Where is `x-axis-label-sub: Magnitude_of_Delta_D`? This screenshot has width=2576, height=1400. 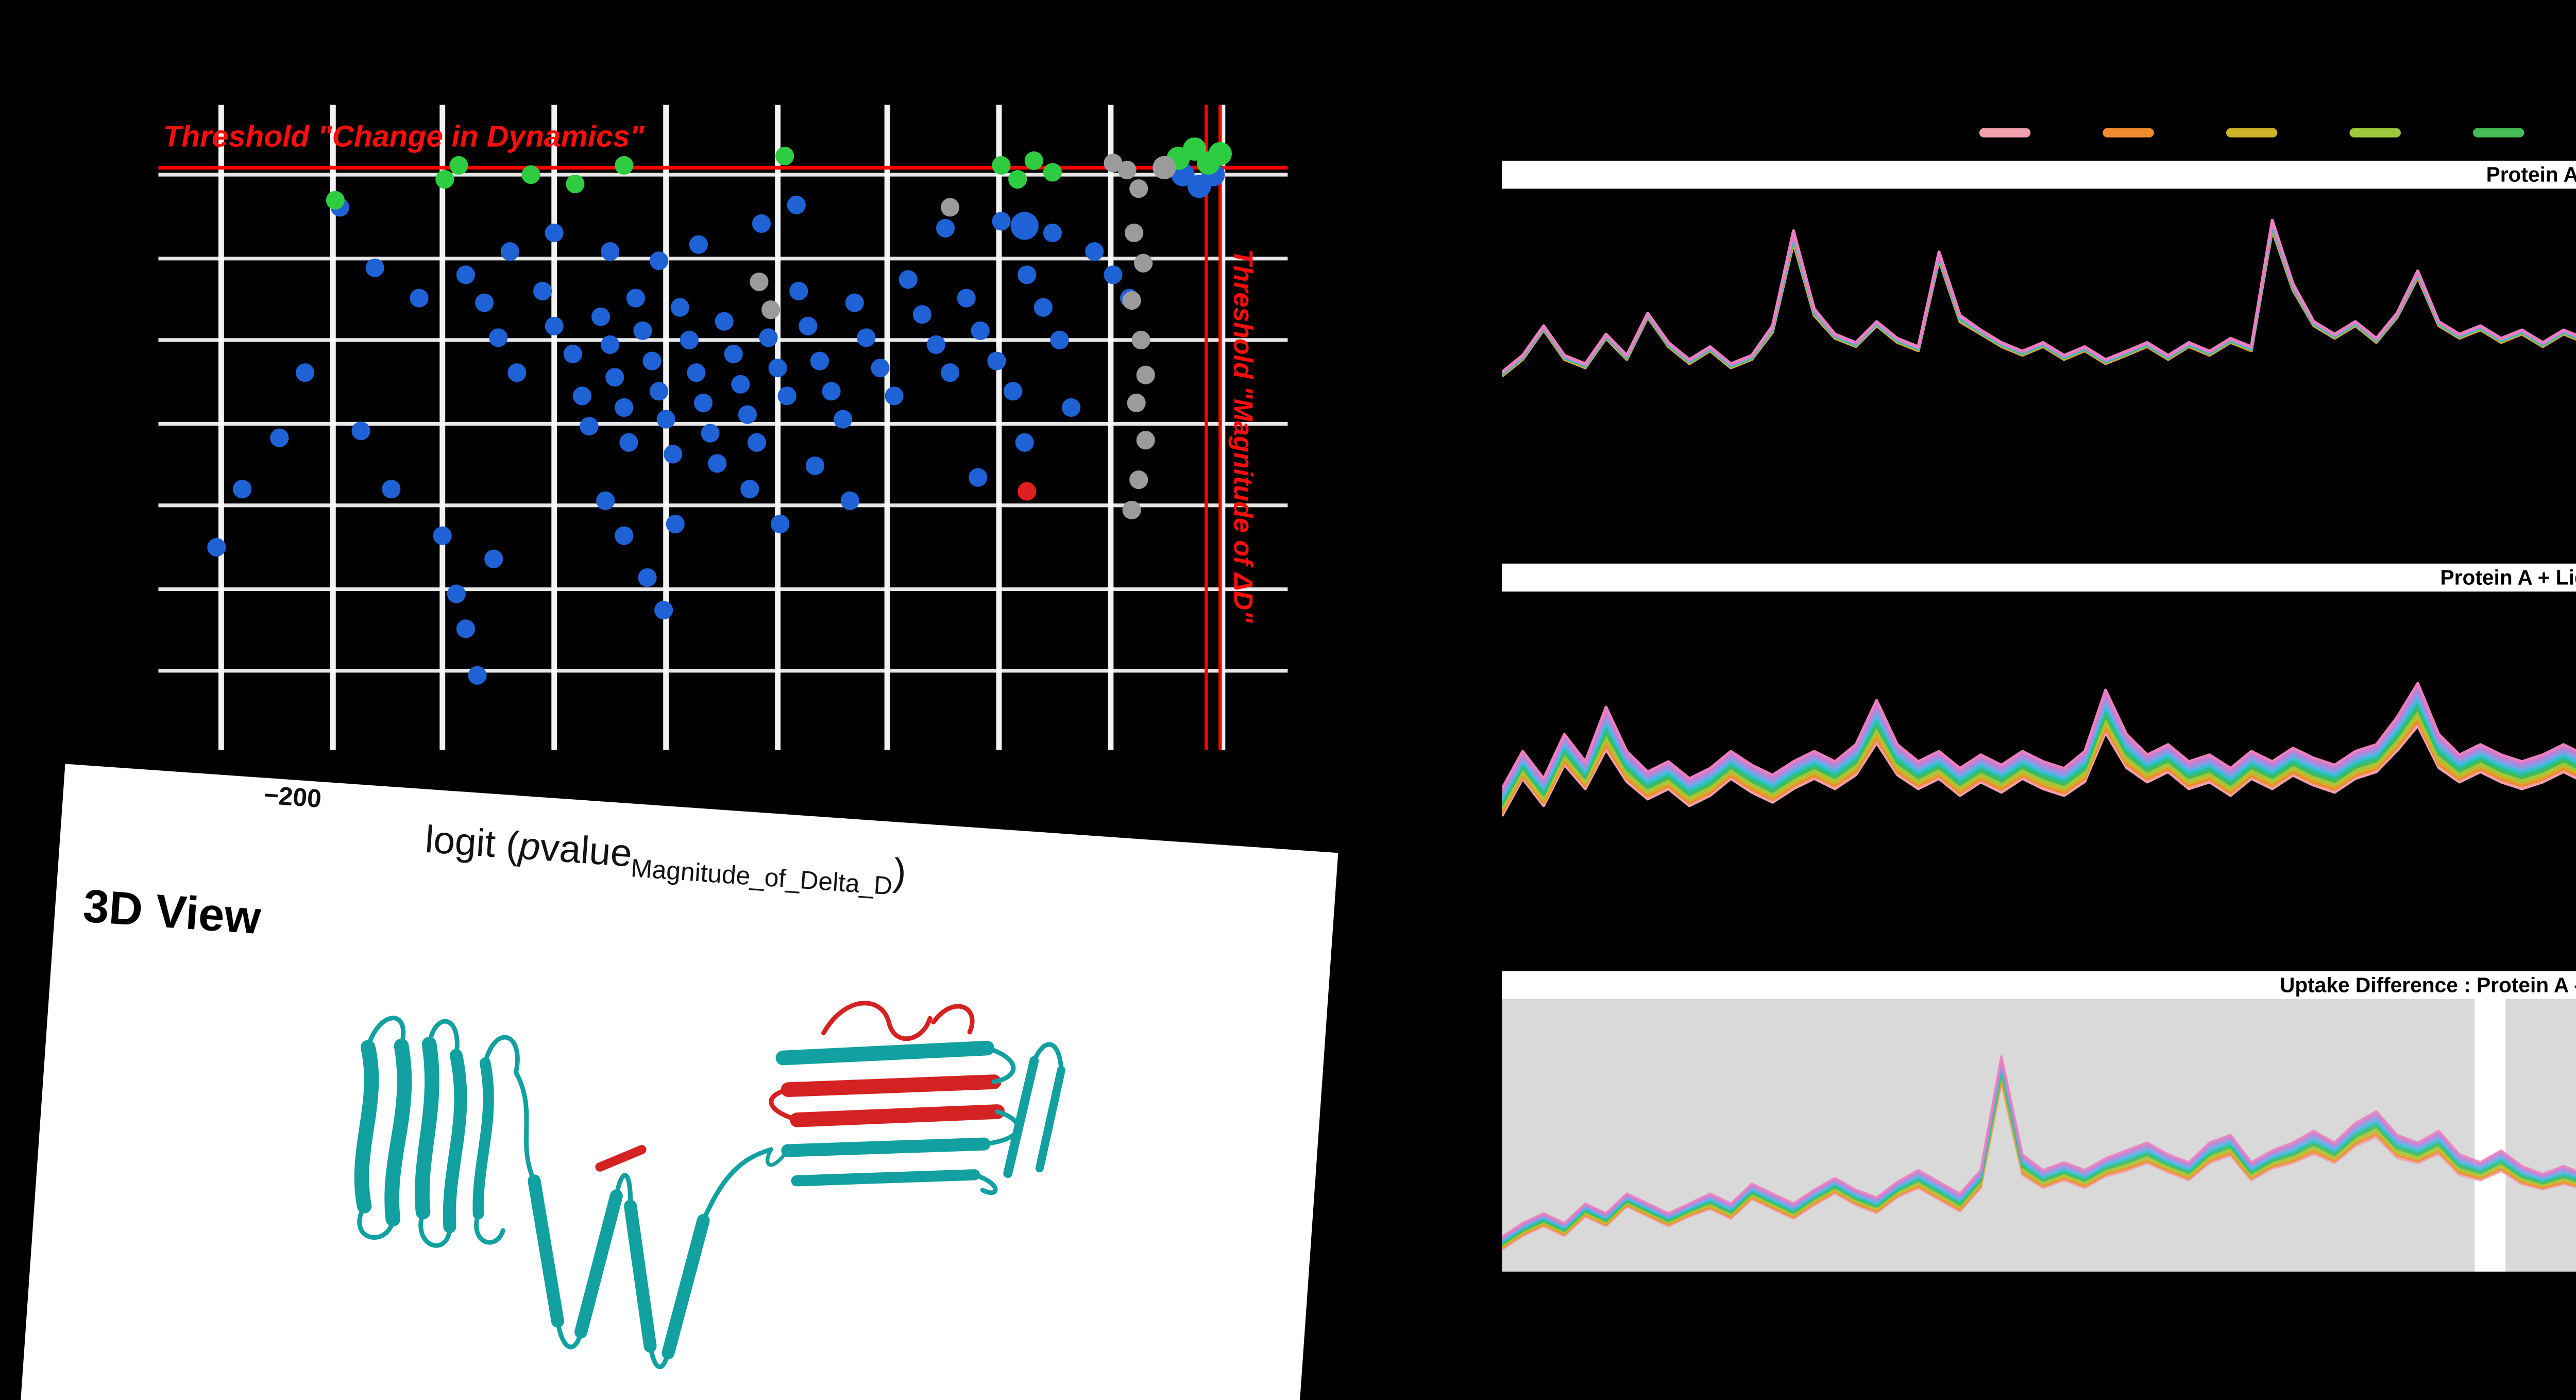
x-axis-label-sub: Magnitude_of_Delta_D is located at coordinates (761, 878).